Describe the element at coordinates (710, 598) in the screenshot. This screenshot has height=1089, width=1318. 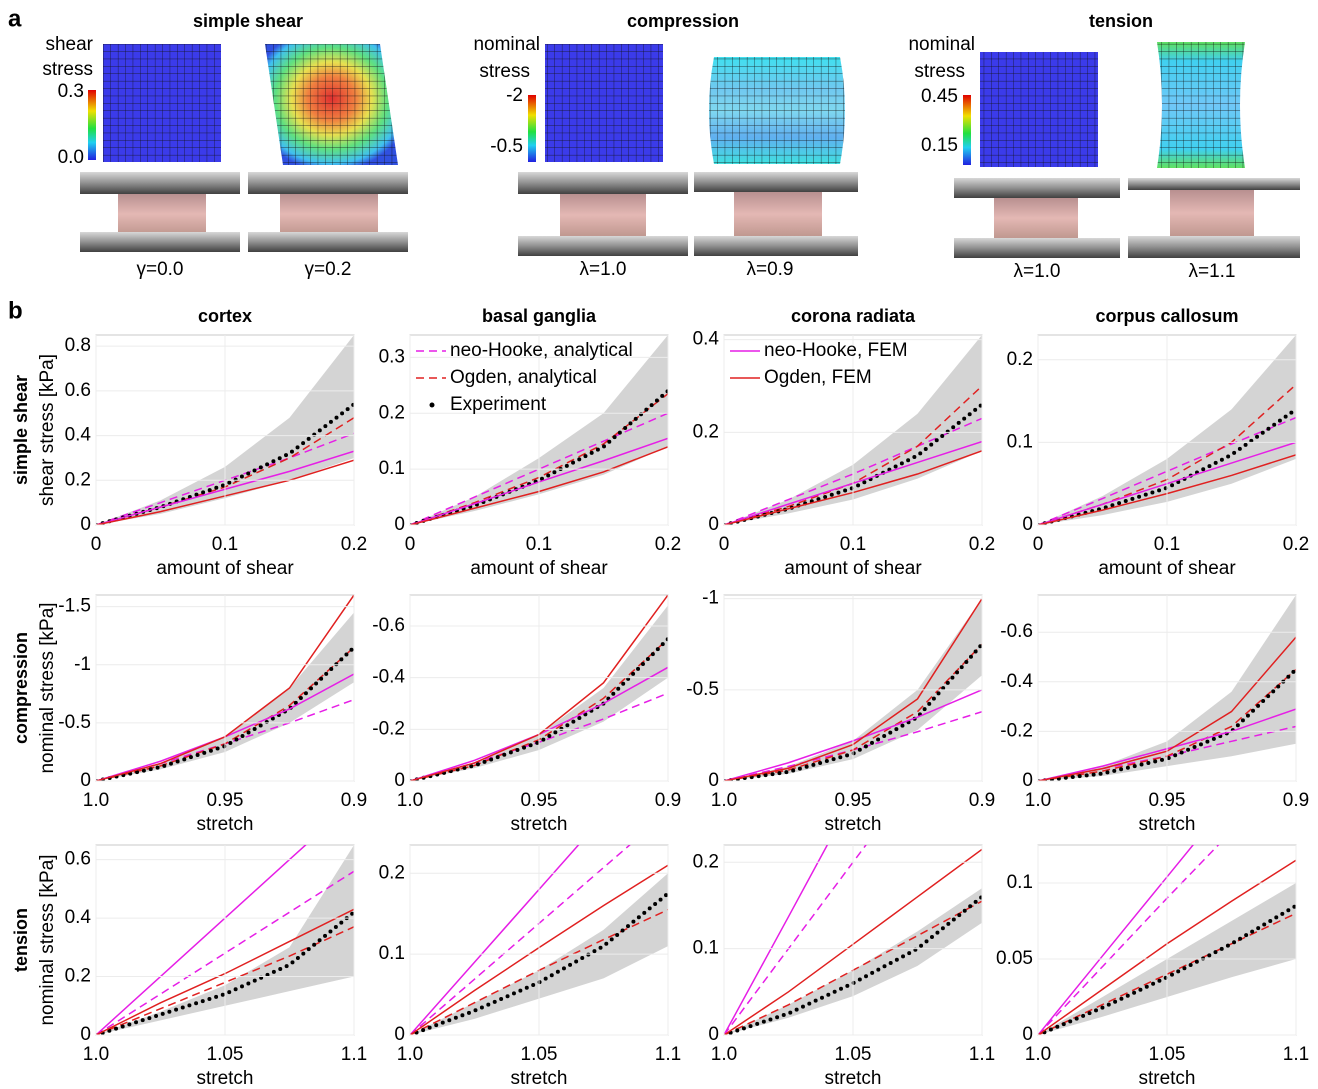
I see `y-tick-label: -1` at that location.